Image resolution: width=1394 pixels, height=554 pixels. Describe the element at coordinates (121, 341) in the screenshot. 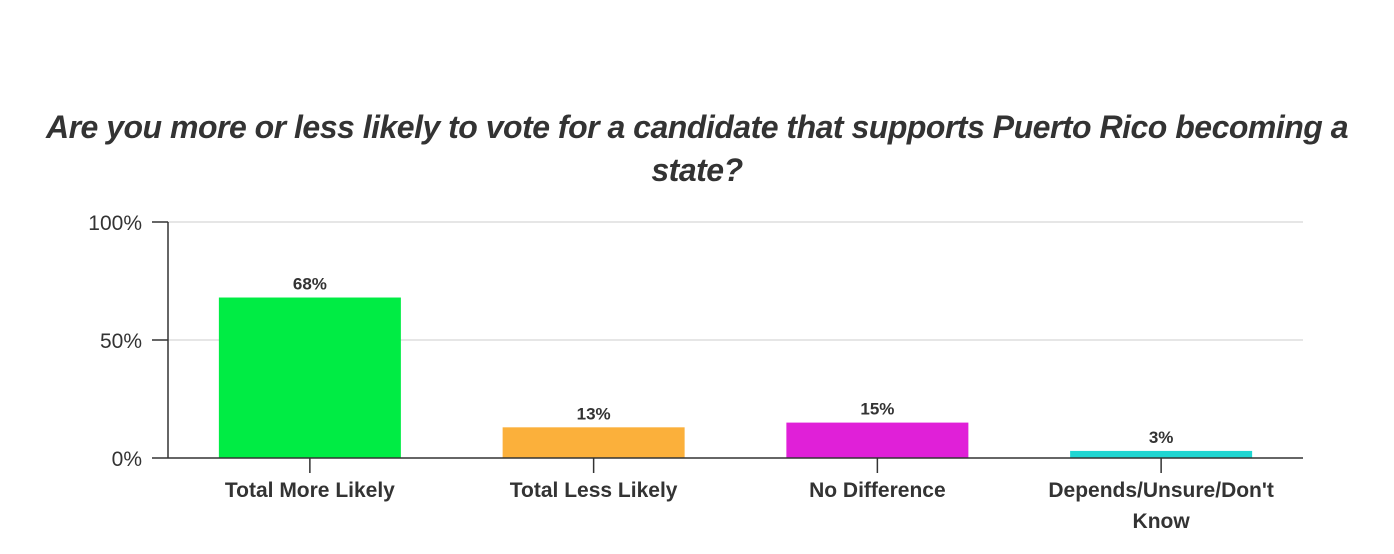

I see `y-tick-label: 50%` at that location.